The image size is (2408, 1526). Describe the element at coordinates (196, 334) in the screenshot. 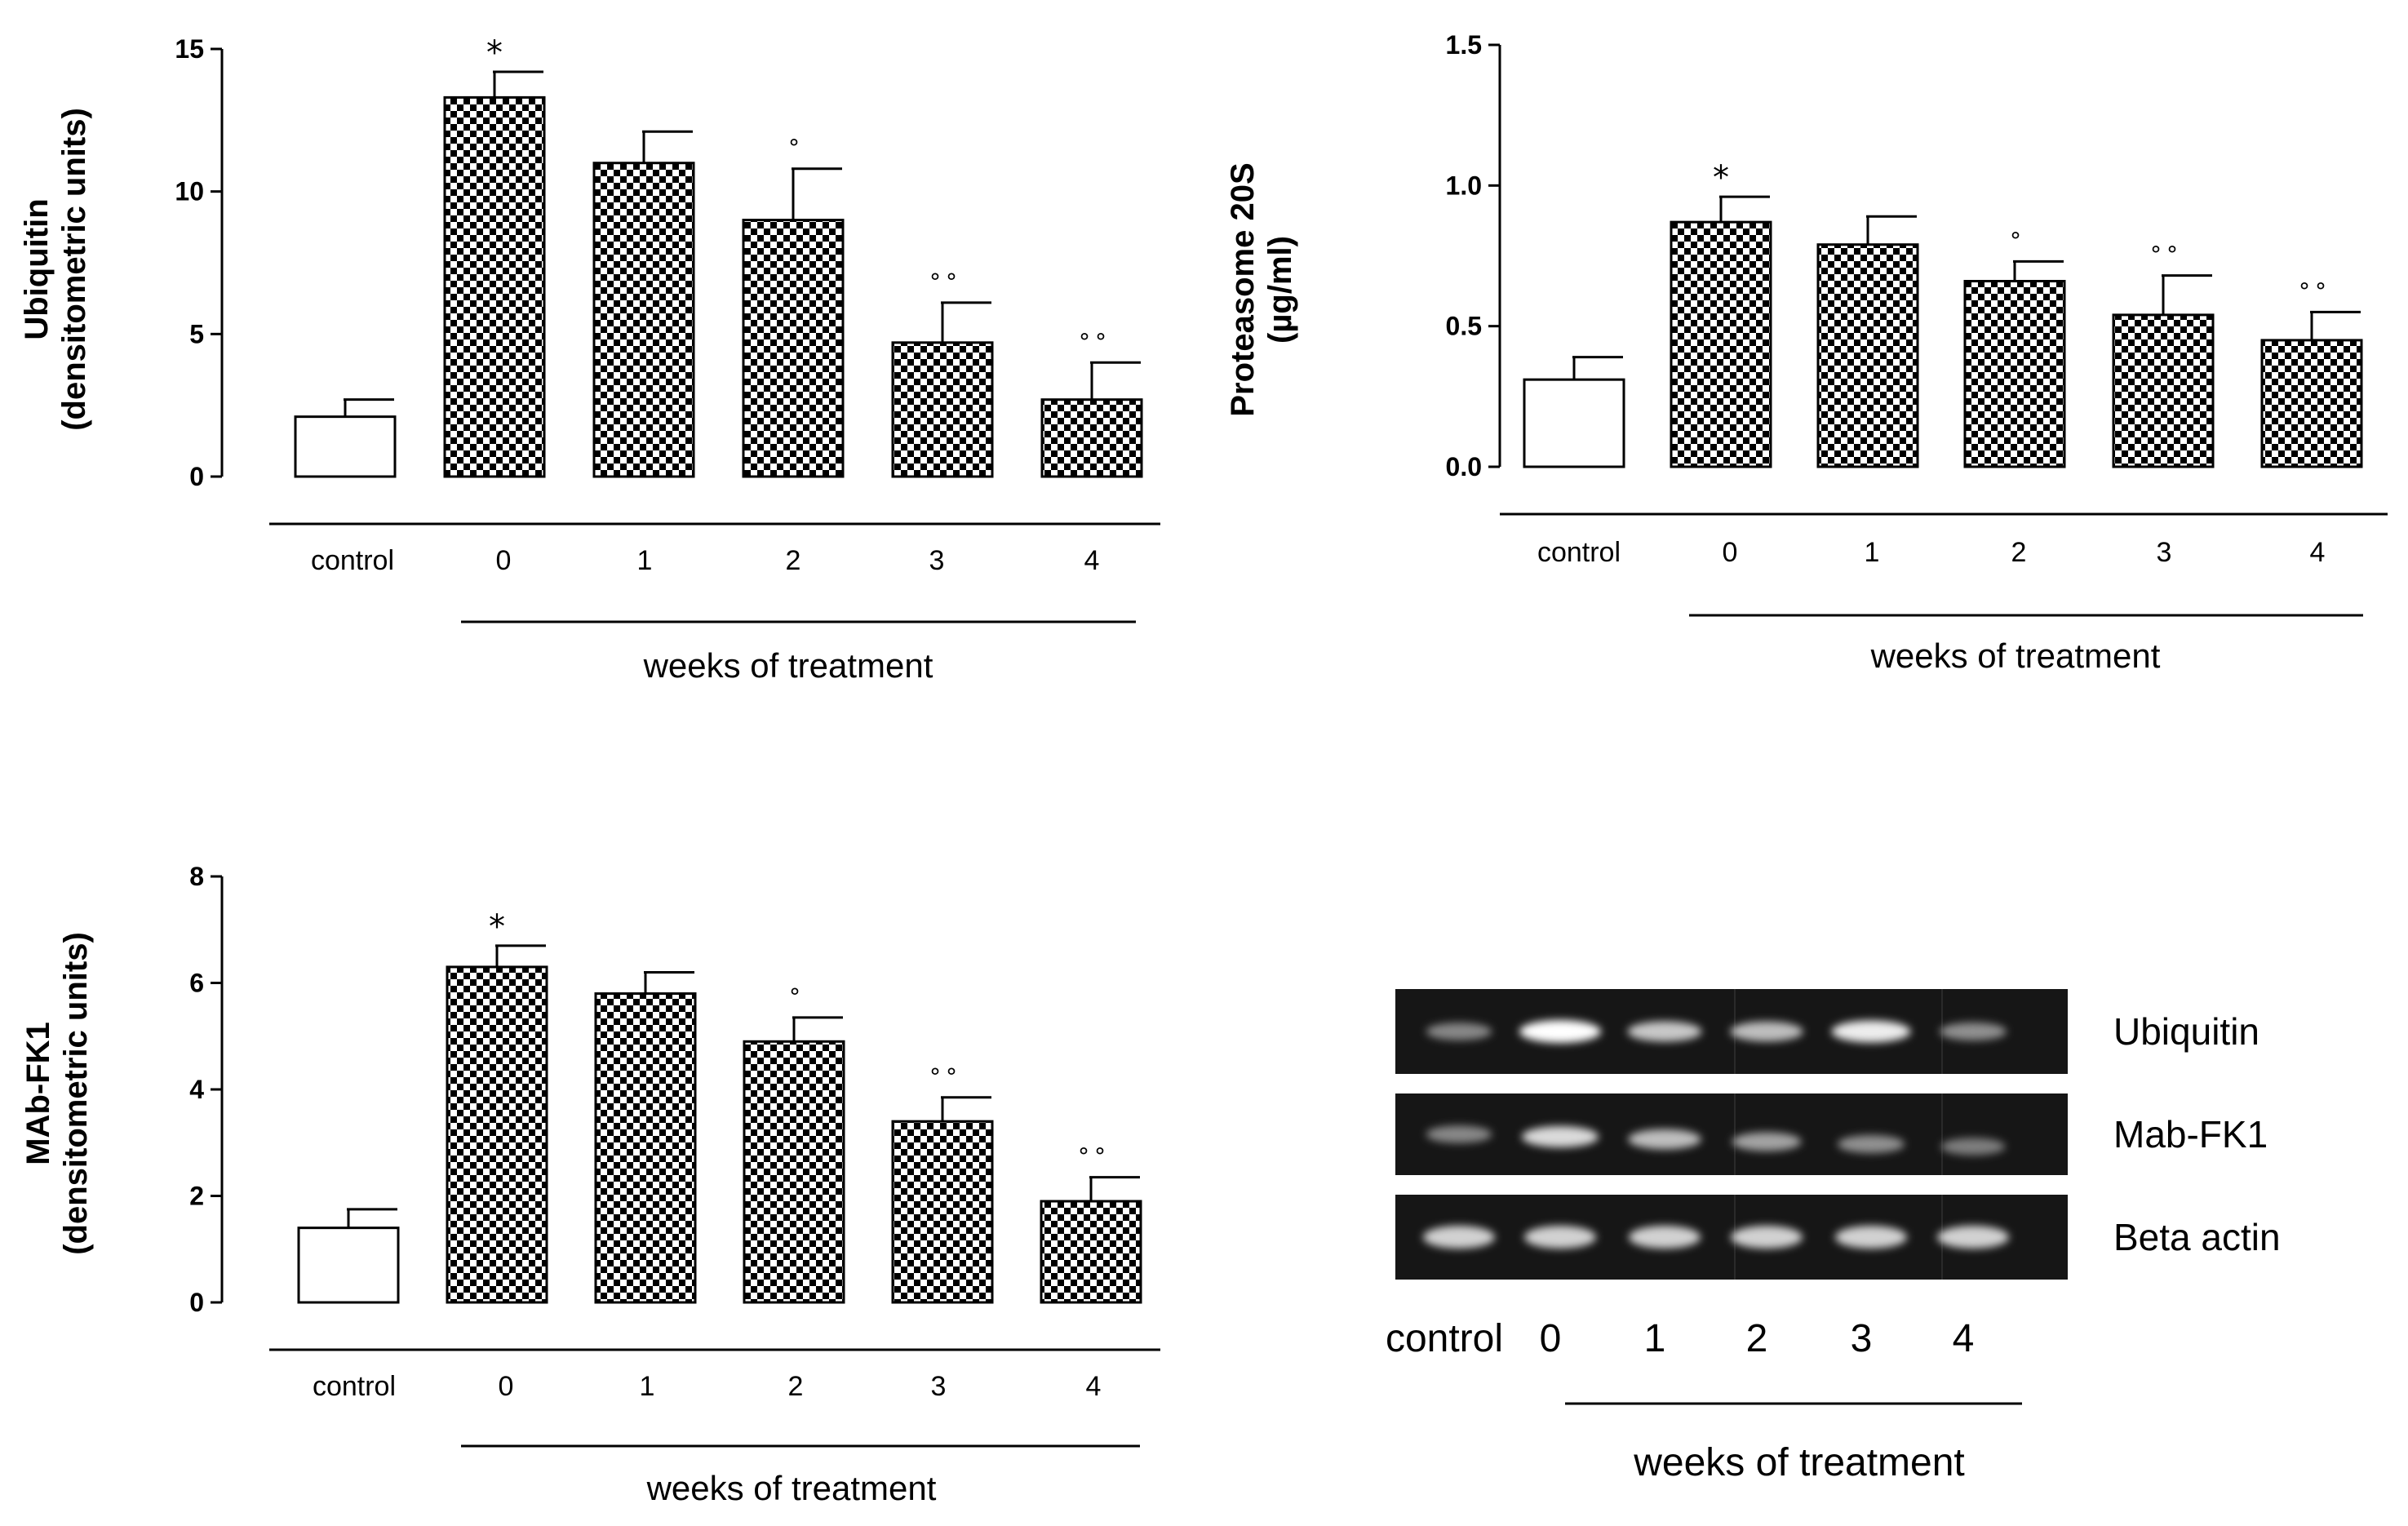

I see `y-tick-label: 5` at that location.